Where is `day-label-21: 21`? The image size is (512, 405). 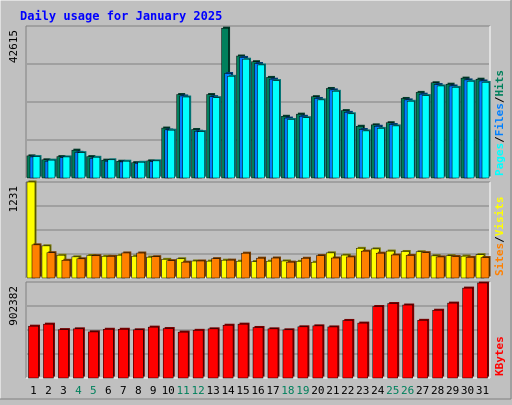 day-label-21: 21 is located at coordinates (332, 390).